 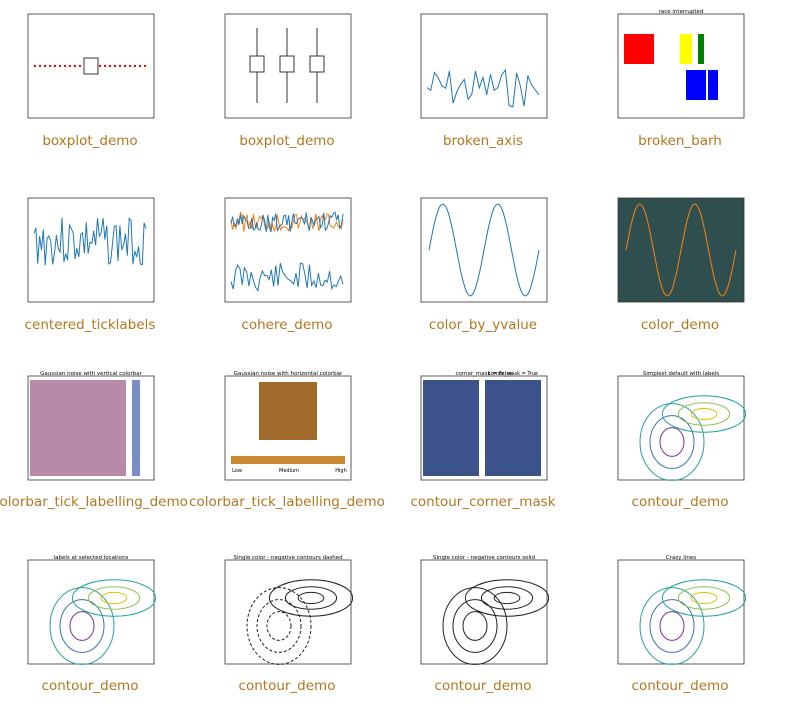 What do you see at coordinates (287, 558) in the screenshot?
I see `plot-title: Single color - negative contours dashed` at bounding box center [287, 558].